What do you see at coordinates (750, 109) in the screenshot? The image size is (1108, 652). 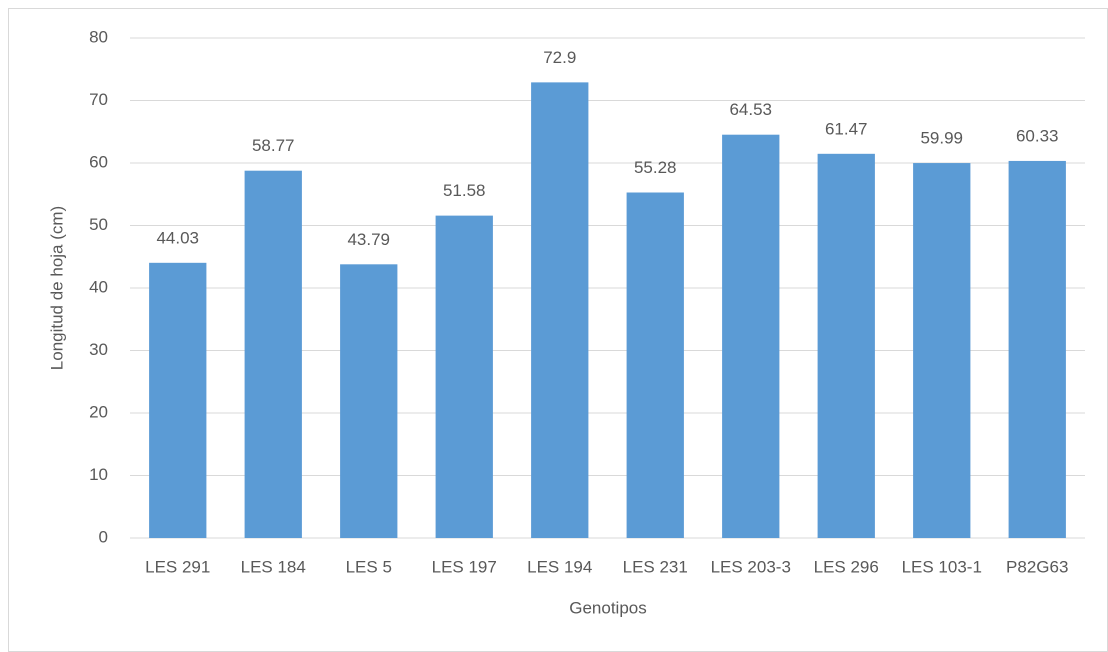 I see `data-label: 64.53` at bounding box center [750, 109].